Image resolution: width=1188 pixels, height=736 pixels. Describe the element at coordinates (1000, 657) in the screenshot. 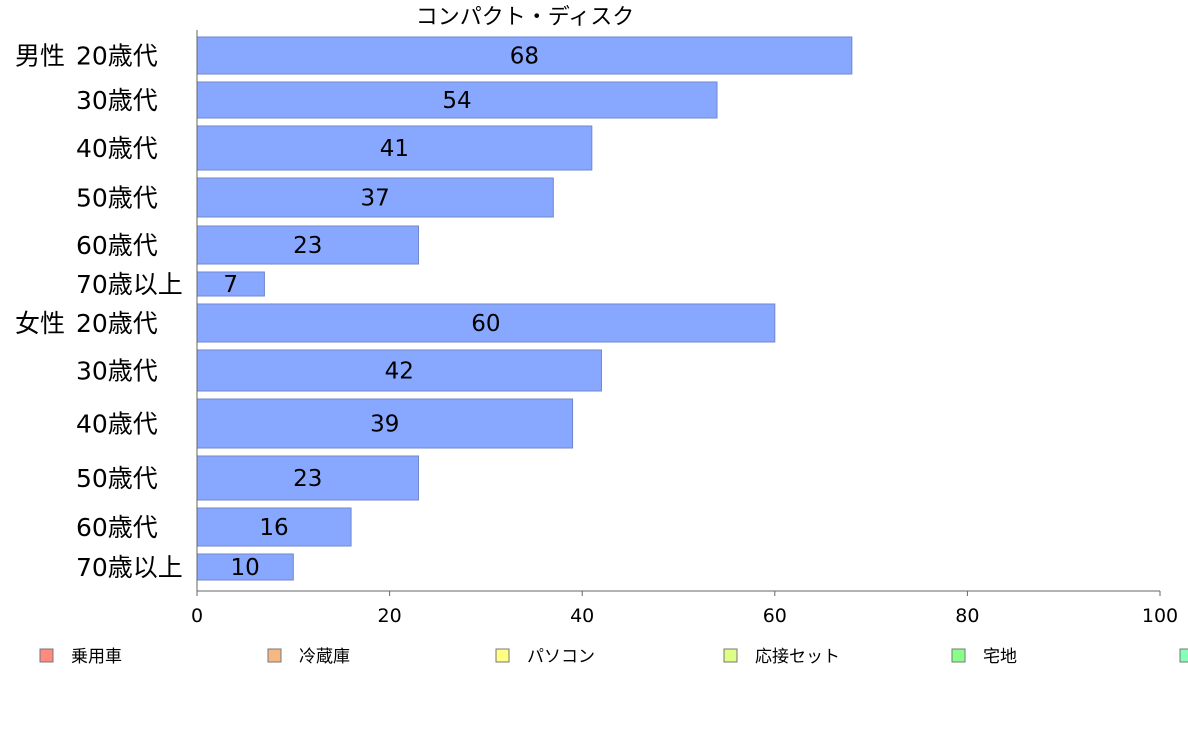

I see `legend-label: 宅地` at that location.